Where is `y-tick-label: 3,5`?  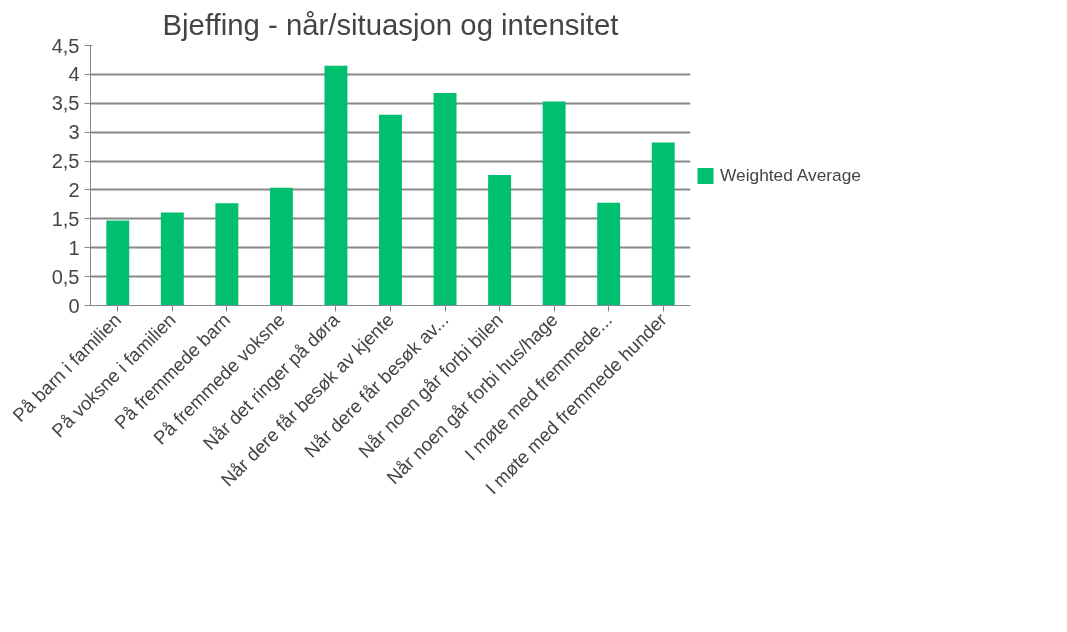 y-tick-label: 3,5 is located at coordinates (65, 103).